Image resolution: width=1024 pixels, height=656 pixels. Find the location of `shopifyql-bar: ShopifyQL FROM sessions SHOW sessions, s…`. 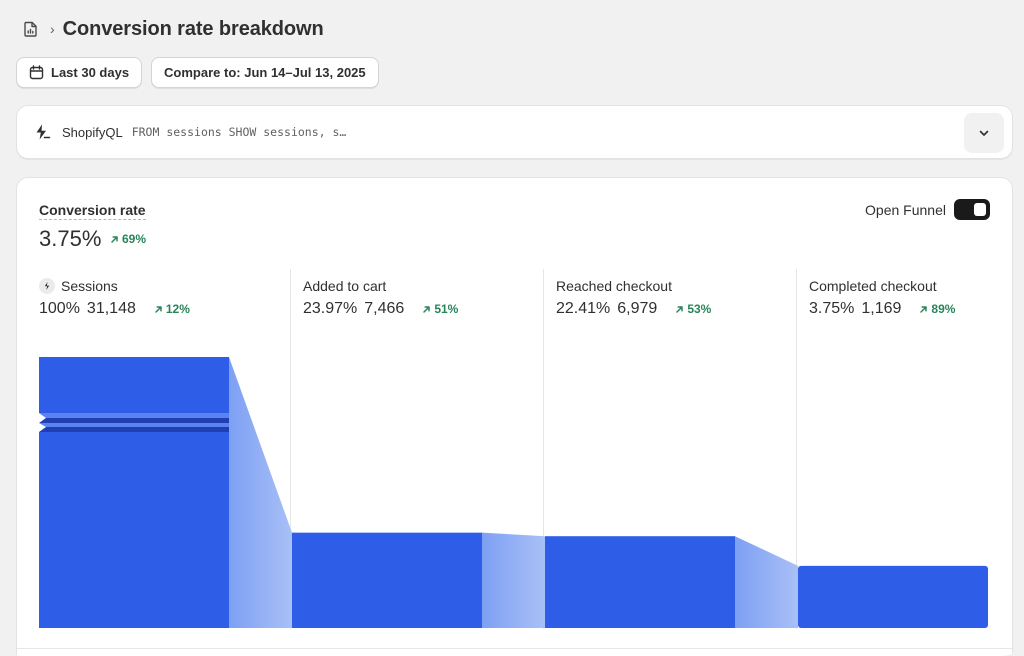

shopifyql-bar: ShopifyQL FROM sessions SHOW sessions, s… is located at coordinates (514, 132).